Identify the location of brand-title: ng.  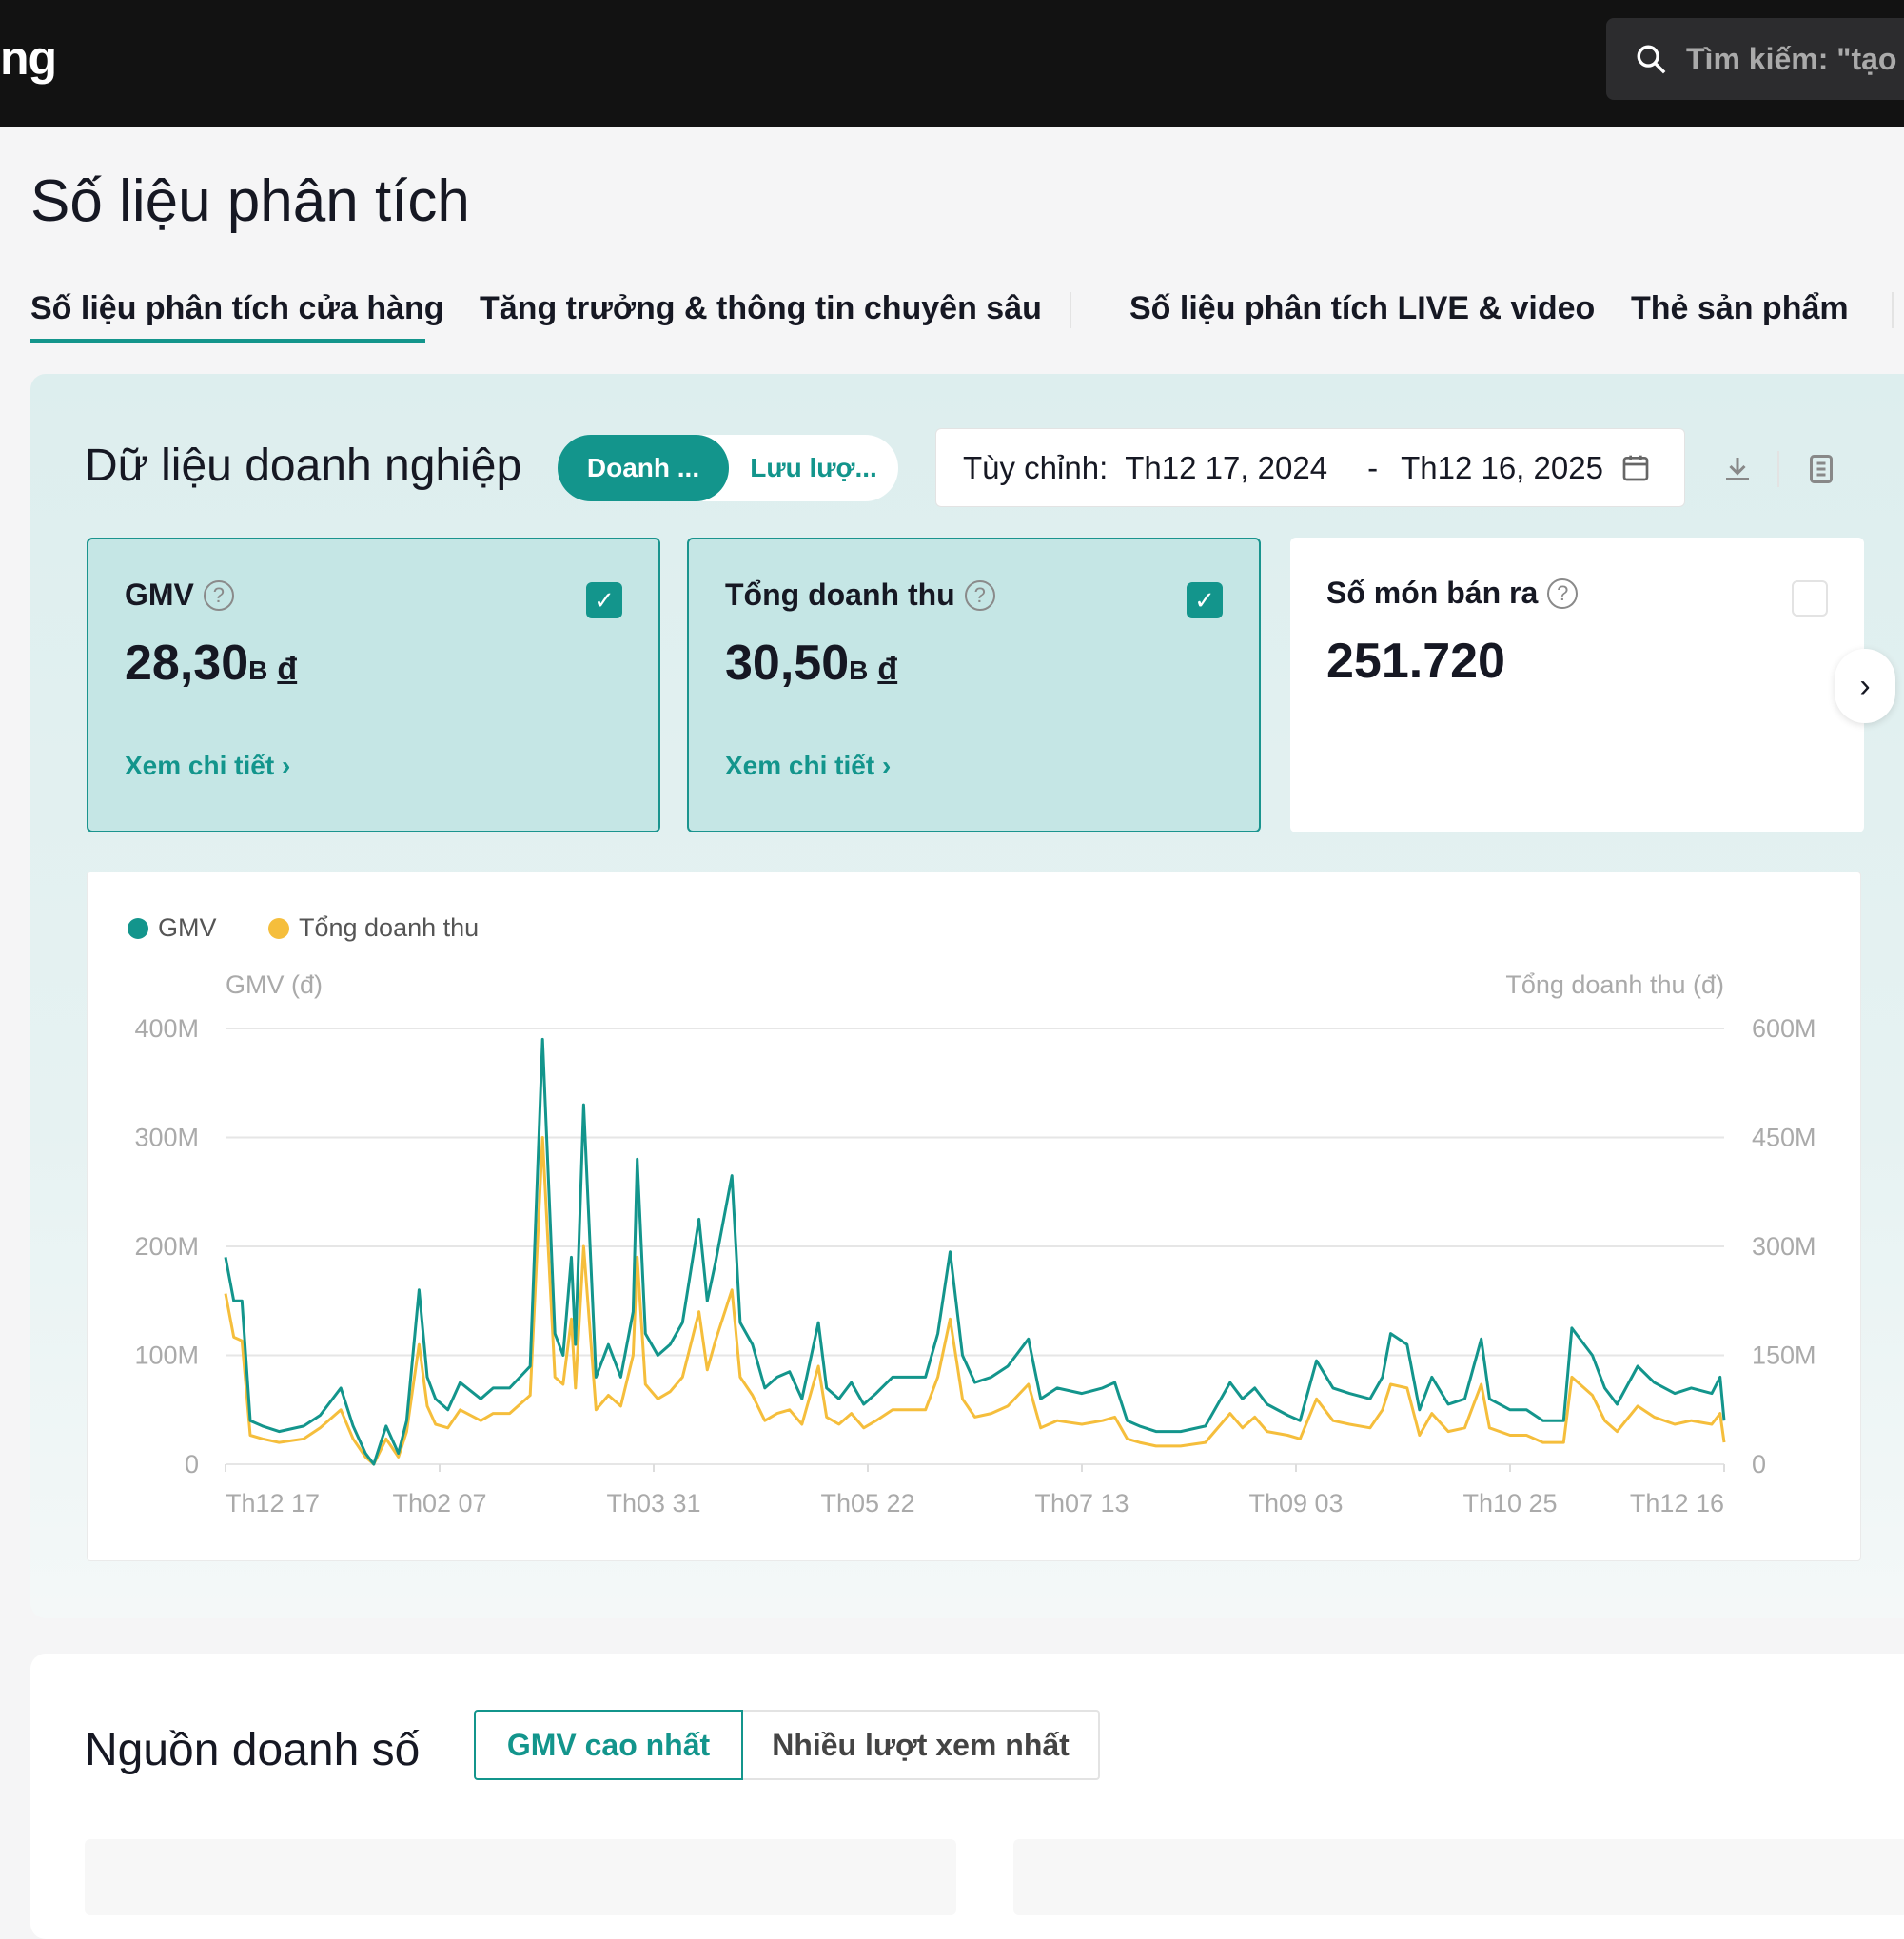
(28, 58).